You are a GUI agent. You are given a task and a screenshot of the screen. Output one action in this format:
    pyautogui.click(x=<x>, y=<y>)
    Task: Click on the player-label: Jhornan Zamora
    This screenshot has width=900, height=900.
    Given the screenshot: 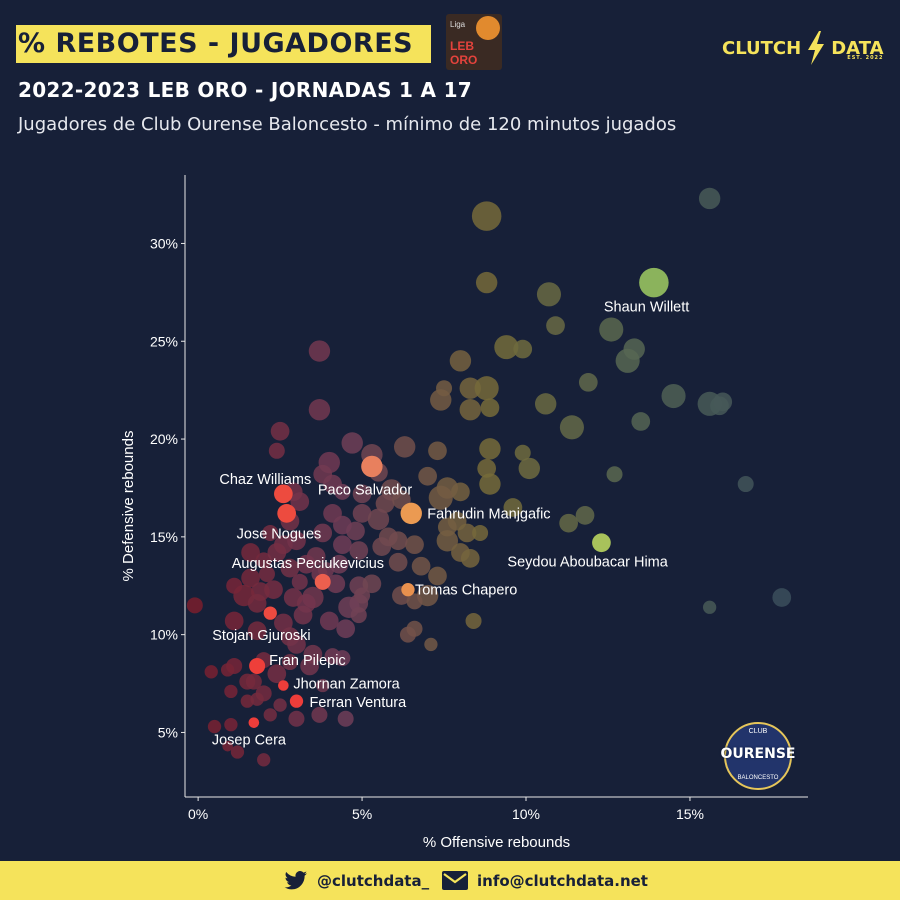 What is the action you would take?
    pyautogui.click(x=346, y=685)
    